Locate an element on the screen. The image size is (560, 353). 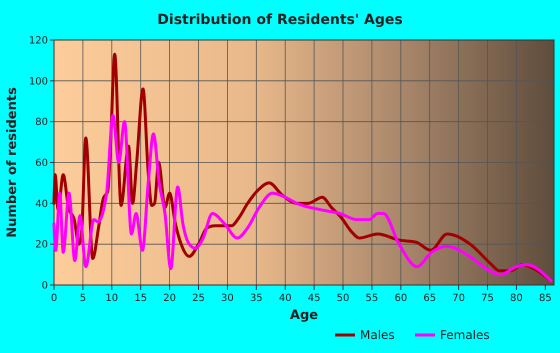
legend-label: Females is located at coordinates (465, 335).